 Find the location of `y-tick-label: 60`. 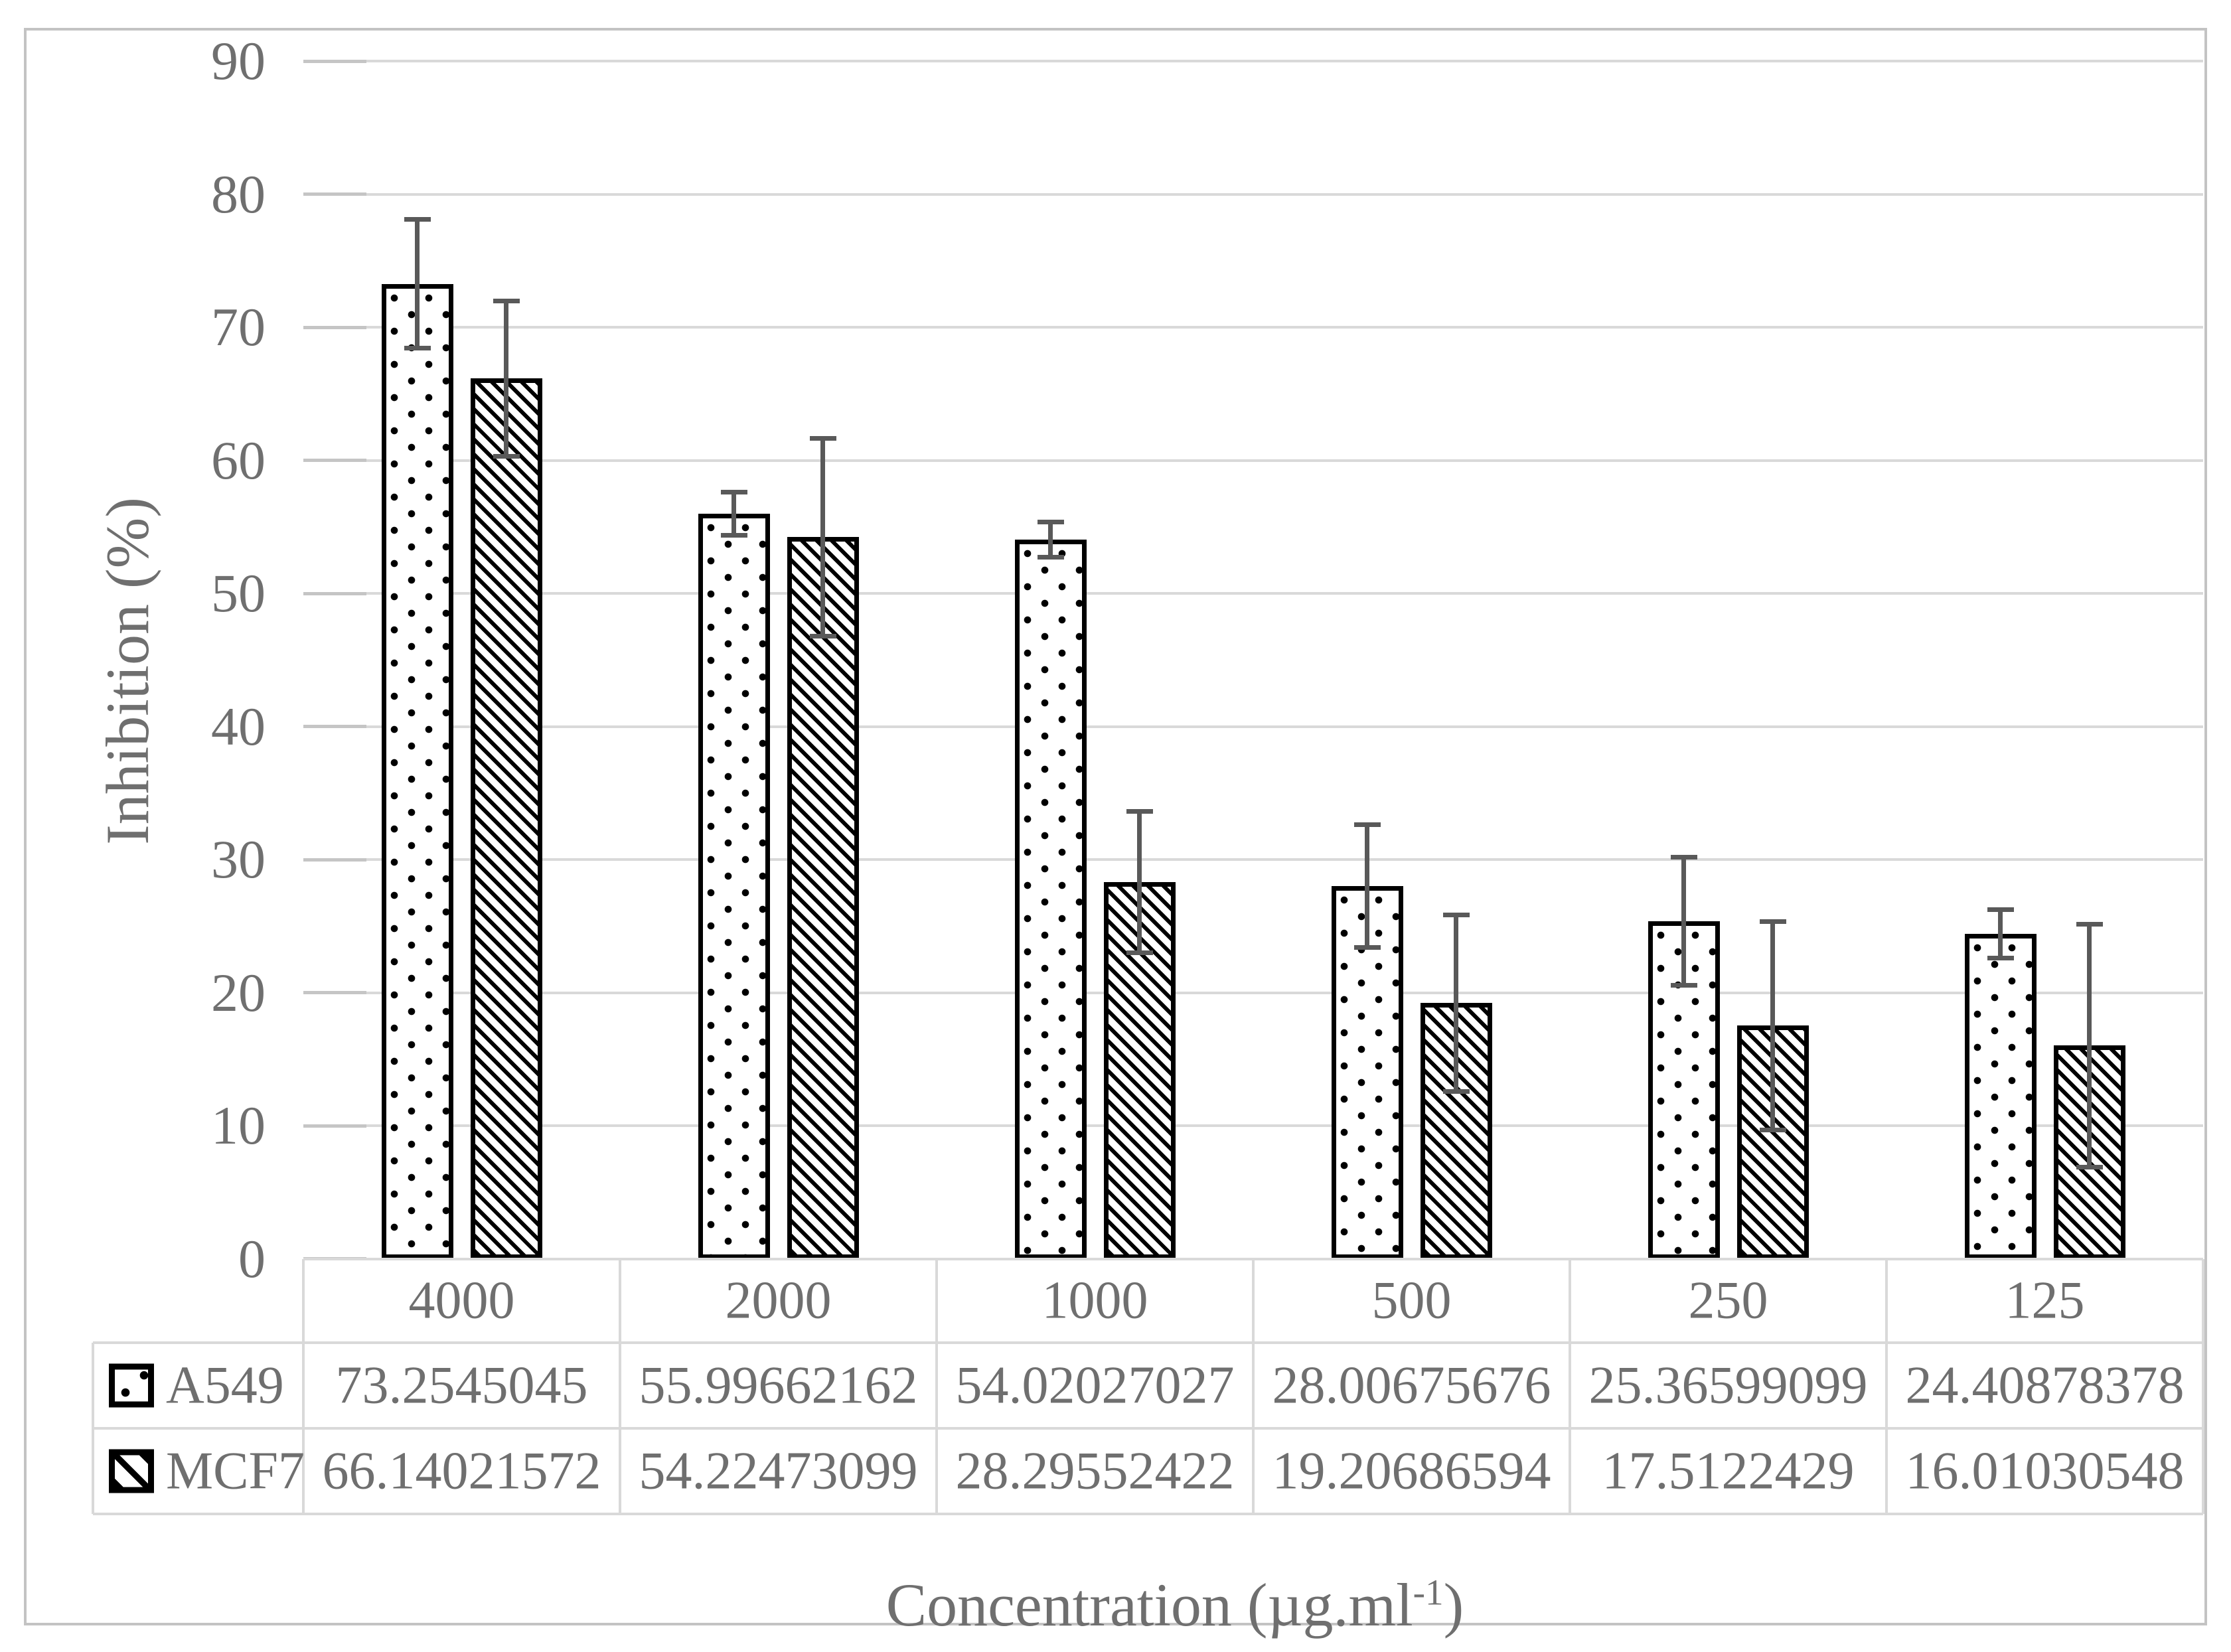

y-tick-label: 60 is located at coordinates (238, 459).